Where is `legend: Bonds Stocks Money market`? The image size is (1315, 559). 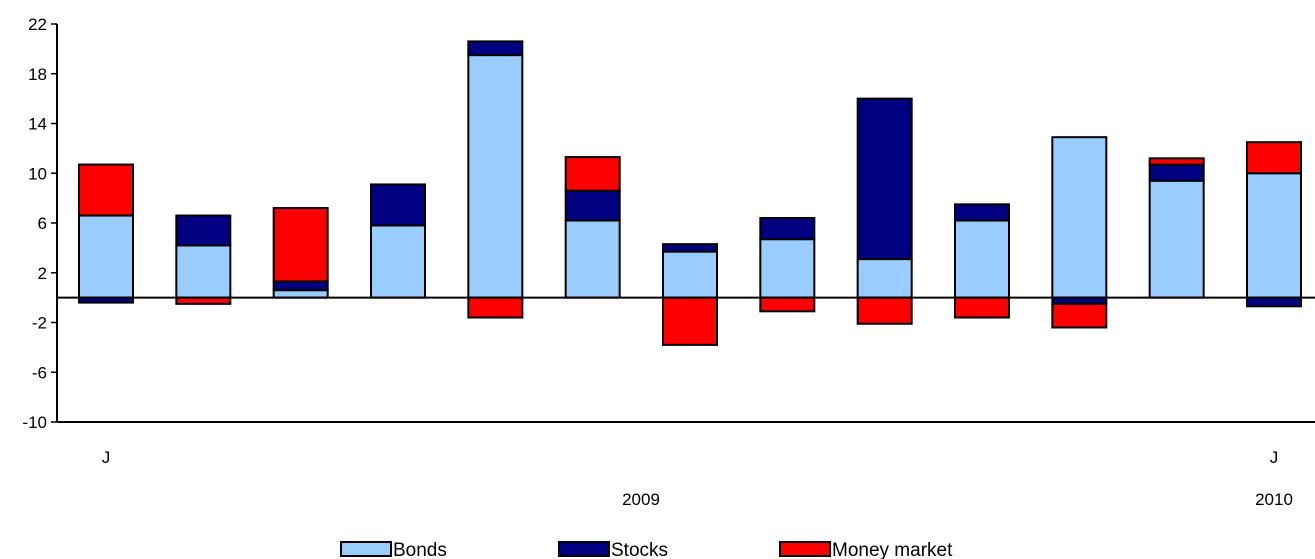
legend: Bonds Stocks Money market is located at coordinates (646, 549).